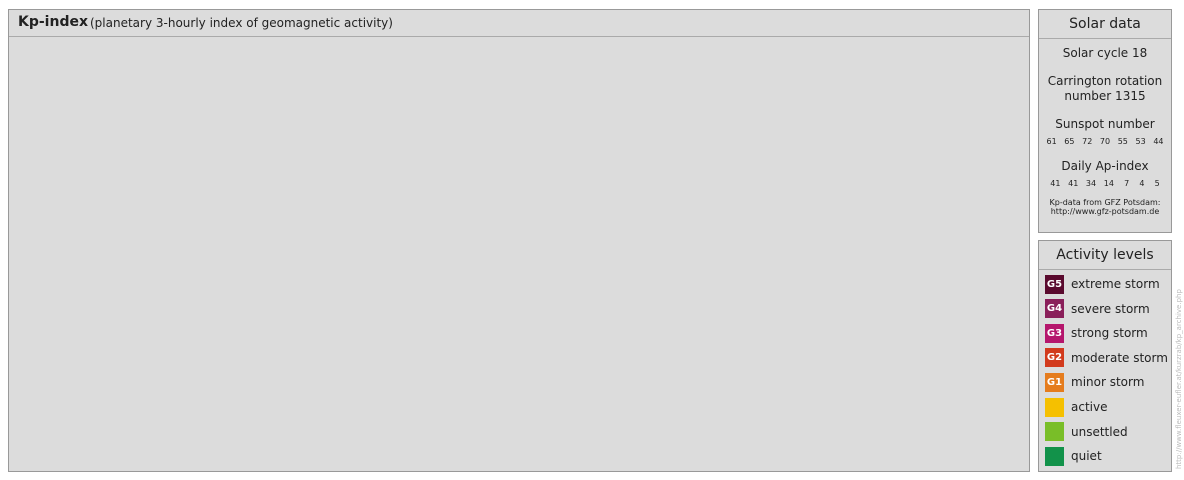  Describe the element at coordinates (1105, 255) in the screenshot. I see `activity-levels-title: Activity levels` at that location.